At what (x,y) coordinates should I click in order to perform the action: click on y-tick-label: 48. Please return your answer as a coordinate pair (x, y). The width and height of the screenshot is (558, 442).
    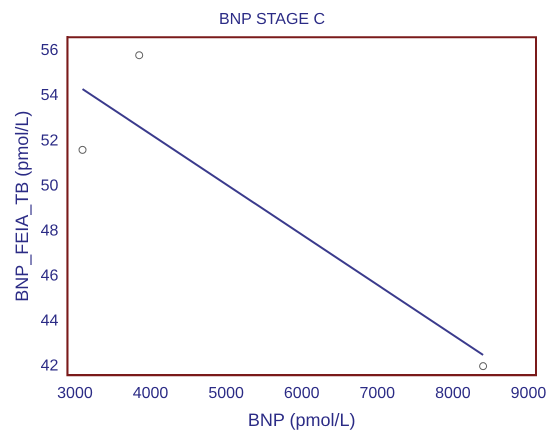
    Looking at the image, I should click on (49, 231).